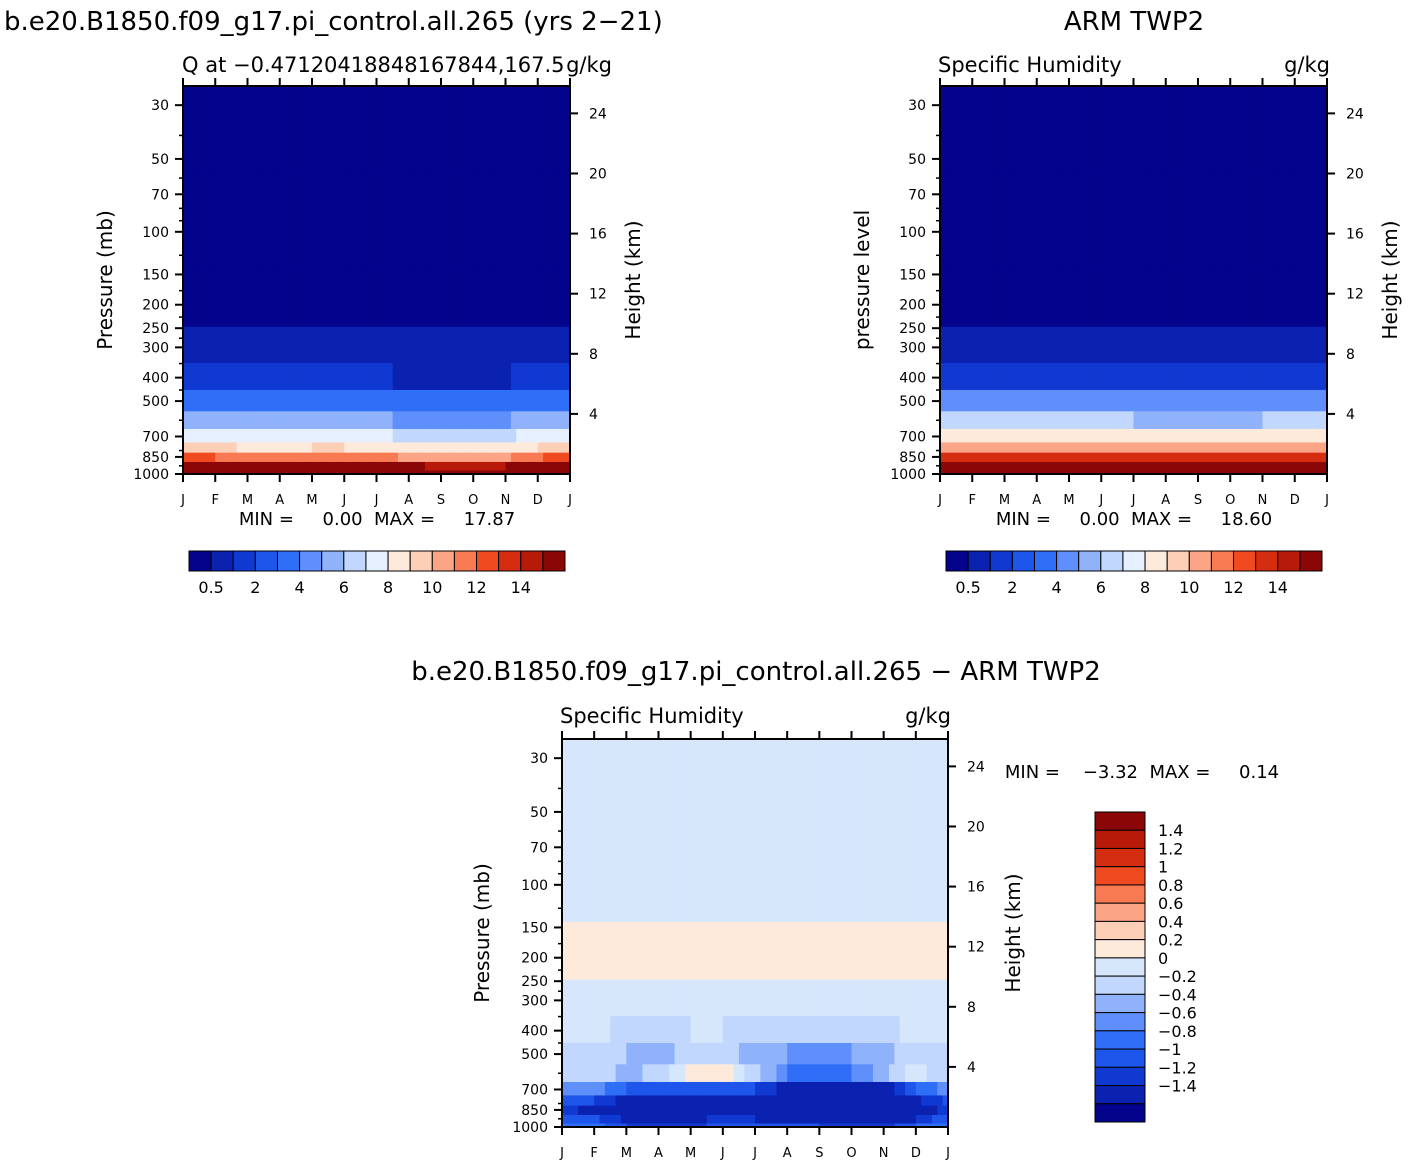 The height and width of the screenshot is (1164, 1408). Describe the element at coordinates (473, 500) in the screenshot. I see `x-tick-label: O` at that location.